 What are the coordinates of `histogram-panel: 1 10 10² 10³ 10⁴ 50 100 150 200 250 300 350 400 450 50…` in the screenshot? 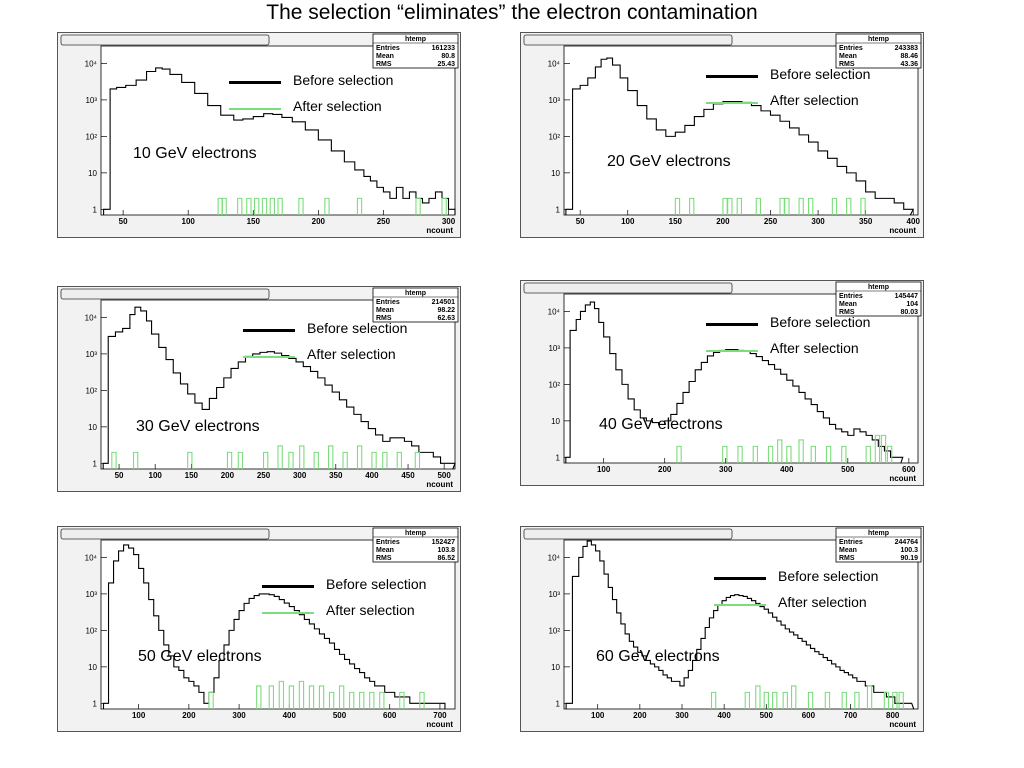 It's located at (259, 389).